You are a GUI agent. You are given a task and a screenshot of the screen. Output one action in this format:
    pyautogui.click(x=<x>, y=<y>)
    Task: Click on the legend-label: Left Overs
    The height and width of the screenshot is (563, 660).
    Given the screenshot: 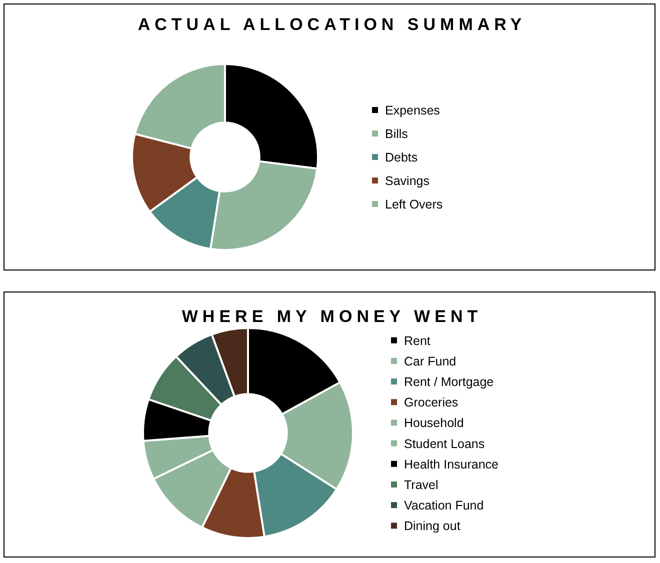 What is the action you would take?
    pyautogui.click(x=414, y=205)
    